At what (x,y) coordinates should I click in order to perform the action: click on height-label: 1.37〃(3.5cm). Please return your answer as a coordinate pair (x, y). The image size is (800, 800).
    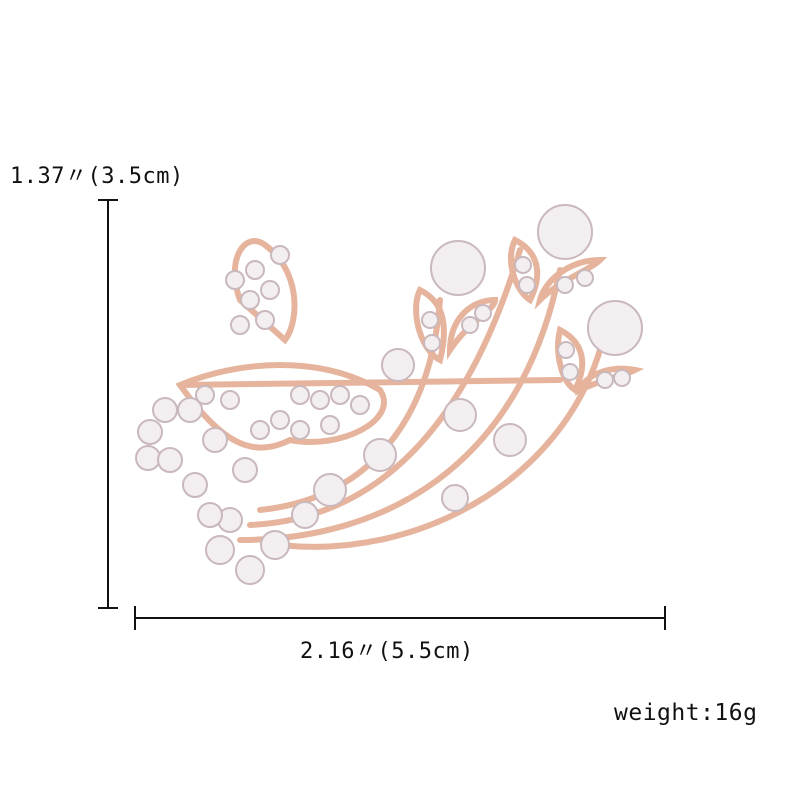
    Looking at the image, I should click on (97, 176).